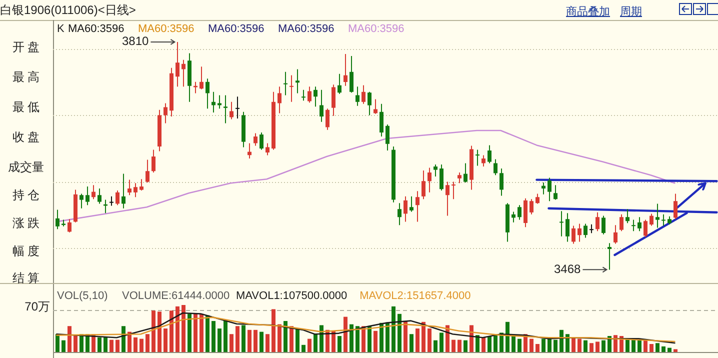  What do you see at coordinates (26, 223) in the screenshot?
I see `text: 涨 跌` at bounding box center [26, 223].